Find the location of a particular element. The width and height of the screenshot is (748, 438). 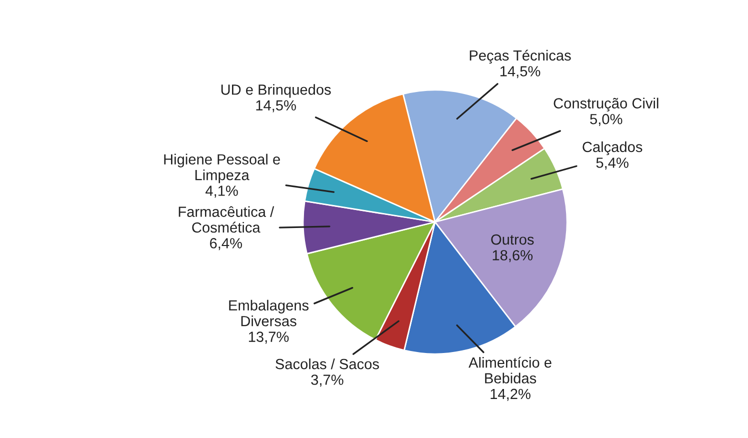

data-label: 4,1% is located at coordinates (222, 192).